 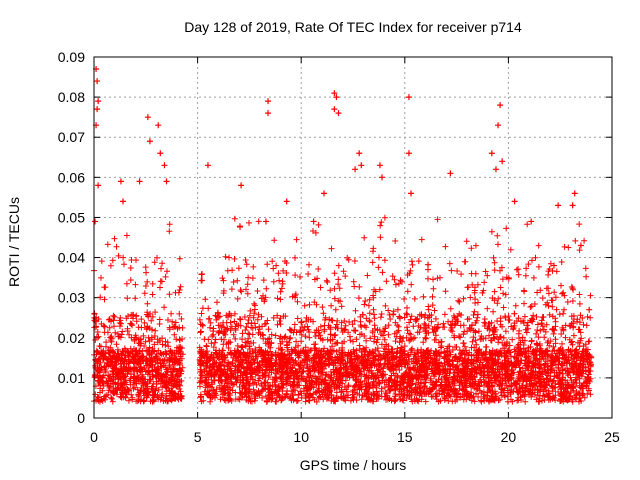 What do you see at coordinates (71, 298) in the screenshot?
I see `y-tick-label: 0.03` at bounding box center [71, 298].